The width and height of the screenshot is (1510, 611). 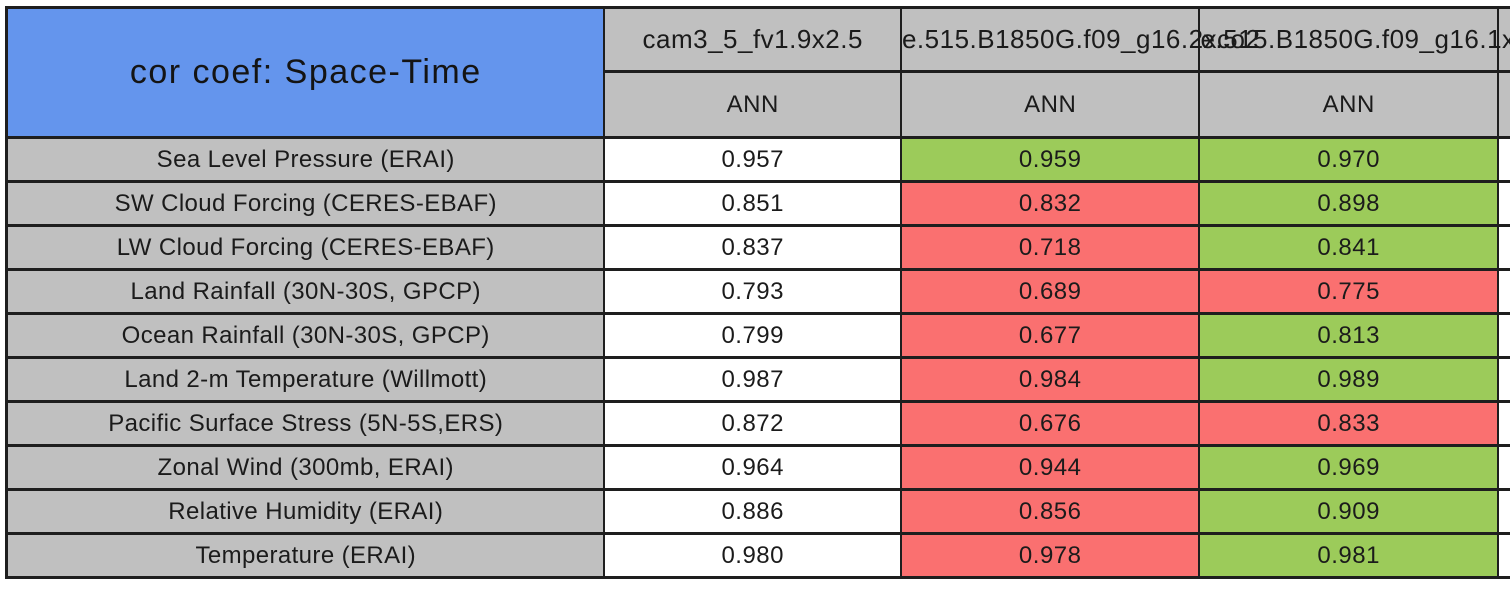 What do you see at coordinates (305, 423) in the screenshot?
I see `row-label: Pacific Surface Stress (5N-5S,ERS)` at bounding box center [305, 423].